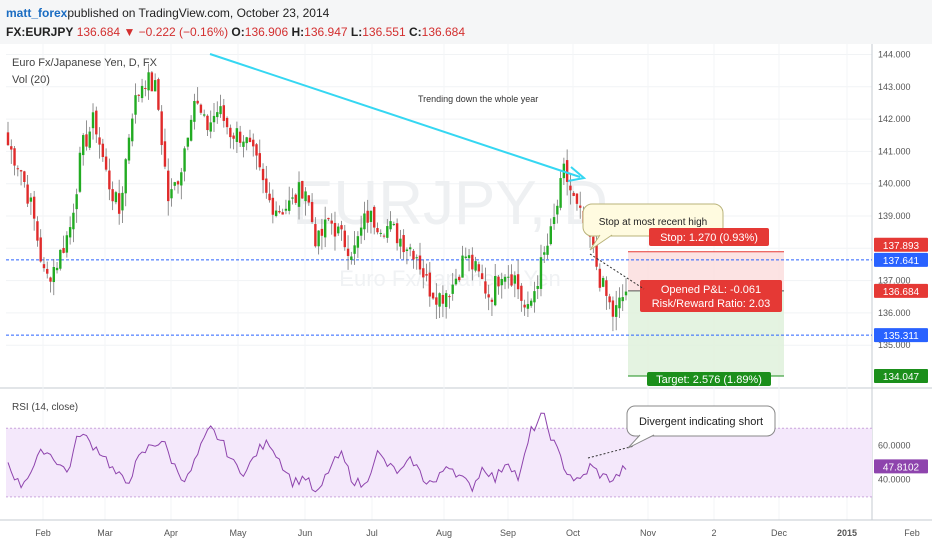  Describe the element at coordinates (37, 13) in the screenshot. I see `author-link: matt_forex` at that location.